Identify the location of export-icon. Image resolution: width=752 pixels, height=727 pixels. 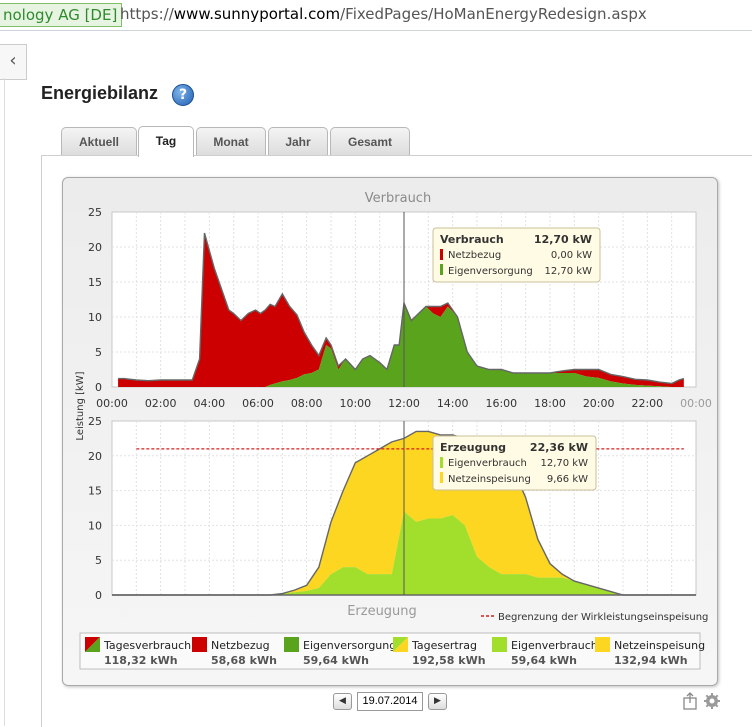
(690, 701).